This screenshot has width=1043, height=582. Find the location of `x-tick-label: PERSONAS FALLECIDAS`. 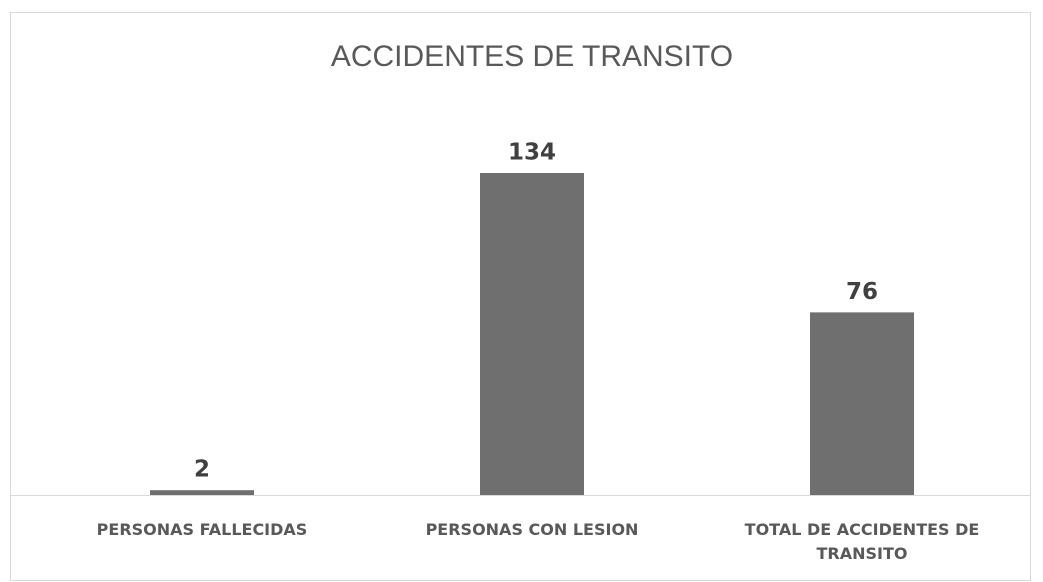

x-tick-label: PERSONAS FALLECIDAS is located at coordinates (202, 529).